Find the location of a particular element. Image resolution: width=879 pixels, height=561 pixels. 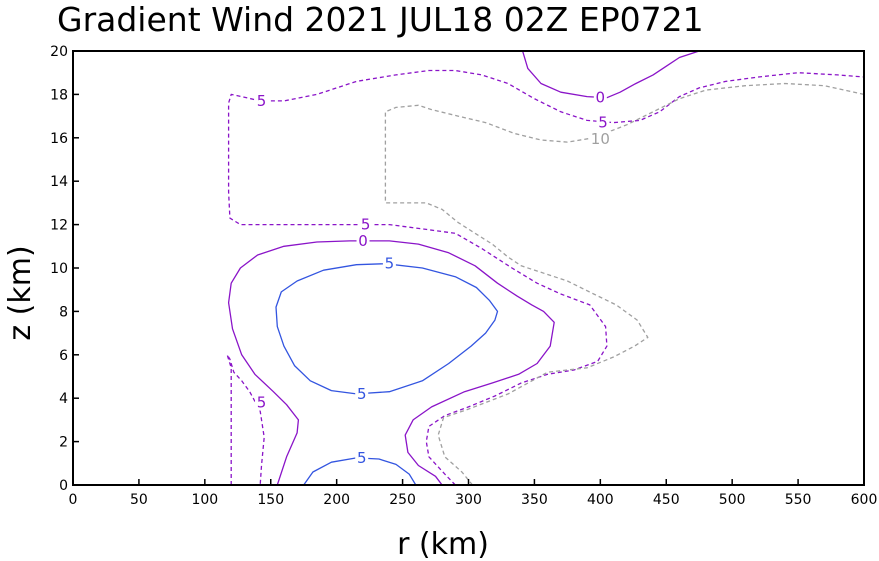

y-axis-ticks: 0 2 4 6 8 10 12 14 16 18 20 is located at coordinates (64, 269).